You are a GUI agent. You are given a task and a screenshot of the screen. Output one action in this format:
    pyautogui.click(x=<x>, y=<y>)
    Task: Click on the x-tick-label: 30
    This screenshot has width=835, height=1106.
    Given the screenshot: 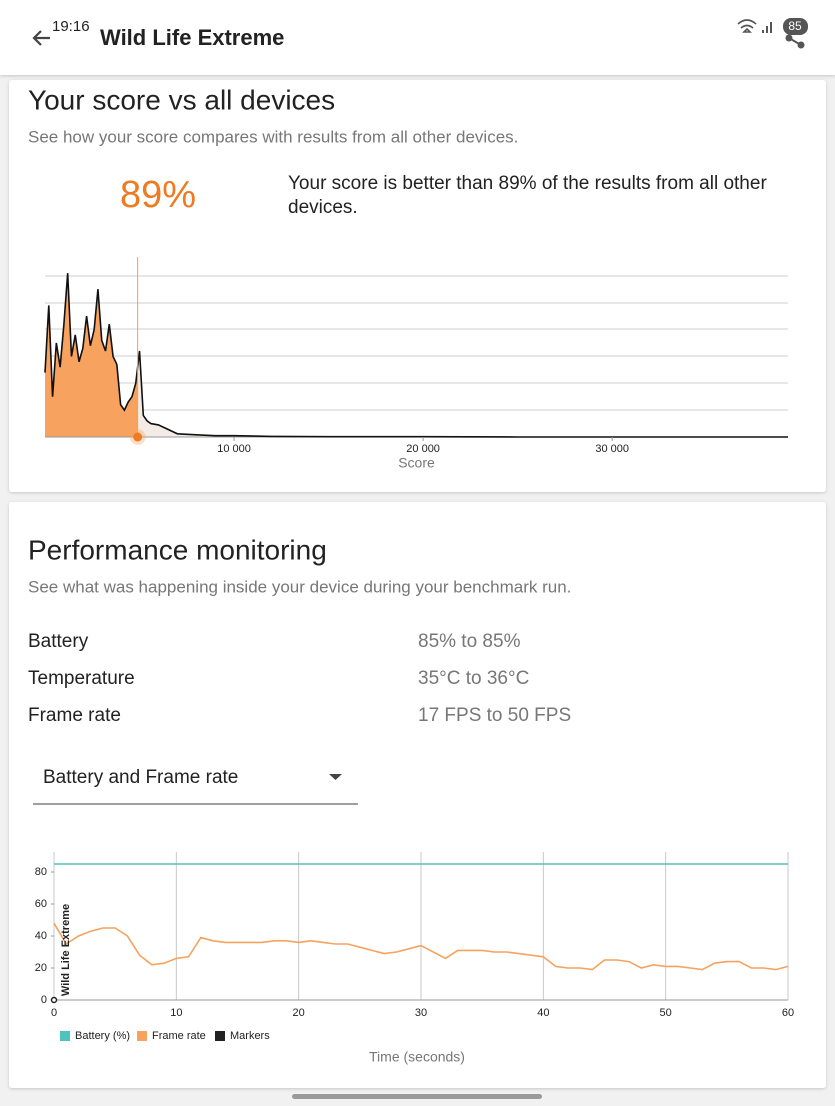 What is the action you would take?
    pyautogui.click(x=421, y=1013)
    